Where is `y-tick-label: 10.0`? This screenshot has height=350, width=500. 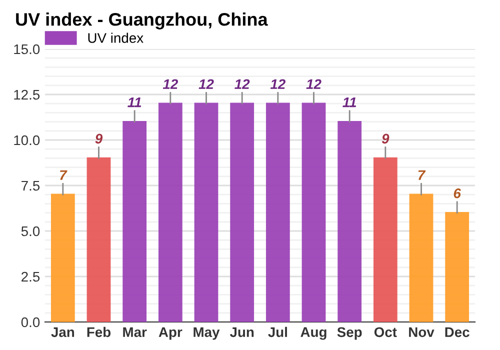 y-tick-label: 10.0 is located at coordinates (27, 140).